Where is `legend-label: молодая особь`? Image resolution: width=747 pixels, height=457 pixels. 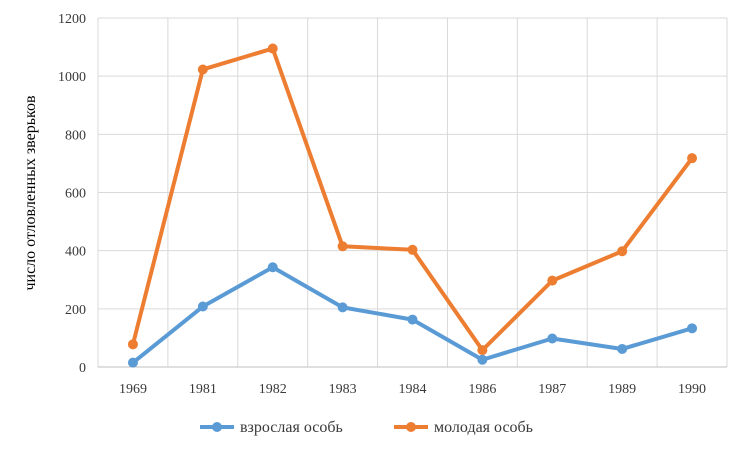 legend-label: молодая особь is located at coordinates (483, 427).